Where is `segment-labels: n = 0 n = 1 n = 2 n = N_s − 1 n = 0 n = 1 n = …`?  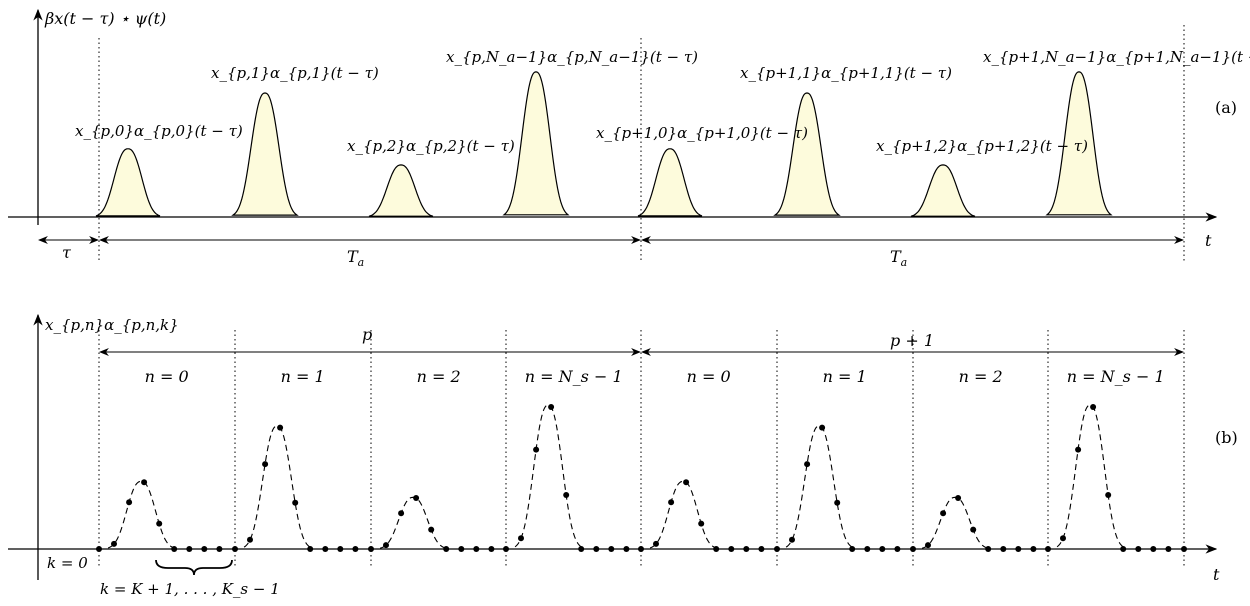
segment-labels: n = 0 n = 1 n = 2 n = N_s − 1 n = 0 n = 1 n = … is located at coordinates (655, 376).